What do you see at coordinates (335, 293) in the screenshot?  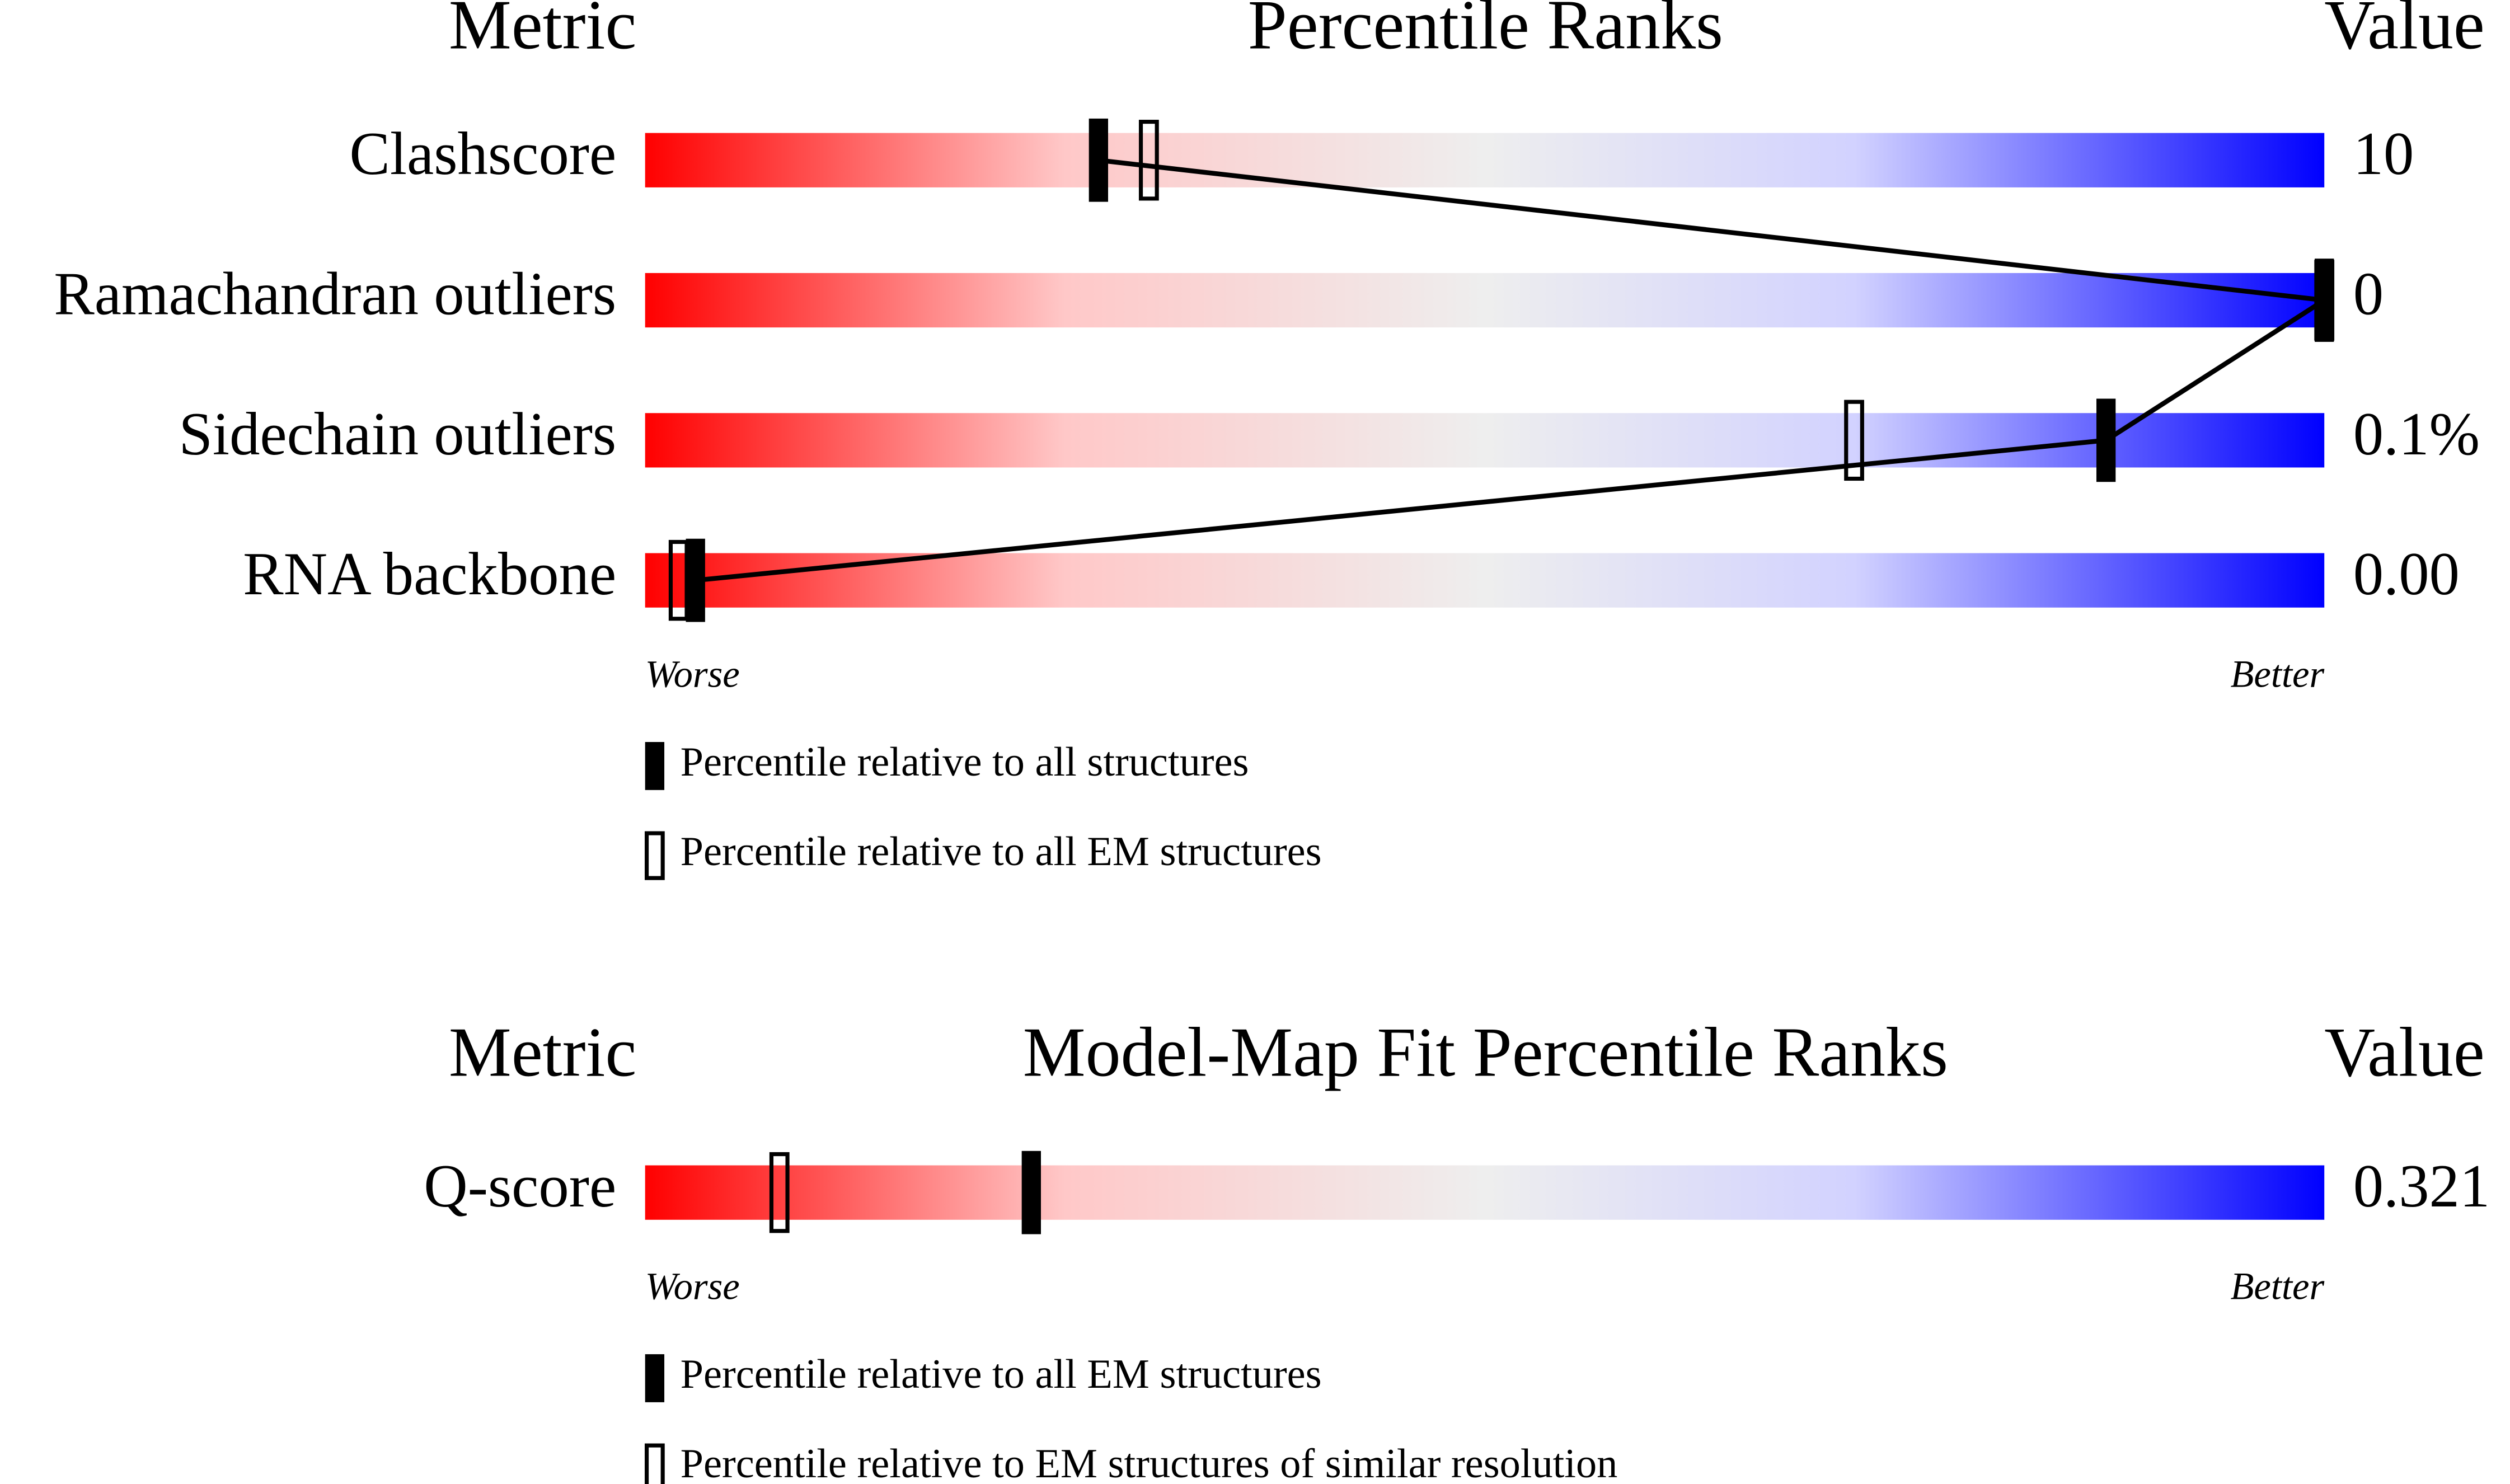 I see `metric-label: Ramachandran outliers` at bounding box center [335, 293].